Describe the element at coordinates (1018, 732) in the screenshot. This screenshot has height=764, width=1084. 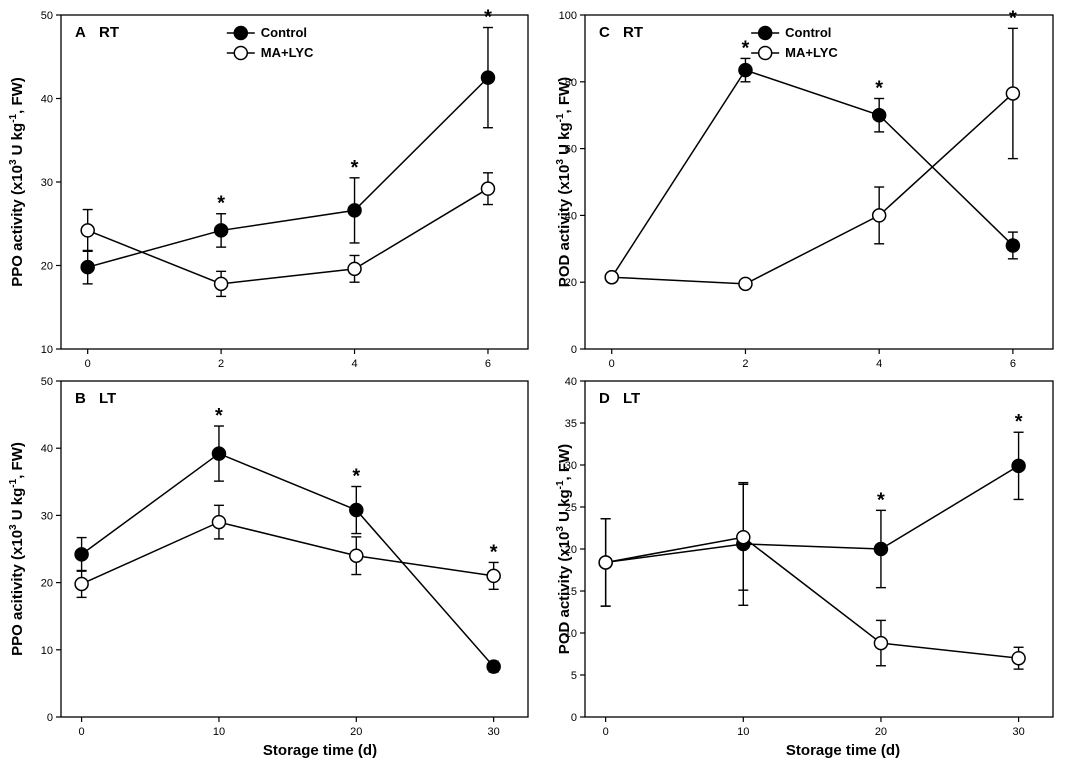
I see `x-tick-label: 30` at that location.